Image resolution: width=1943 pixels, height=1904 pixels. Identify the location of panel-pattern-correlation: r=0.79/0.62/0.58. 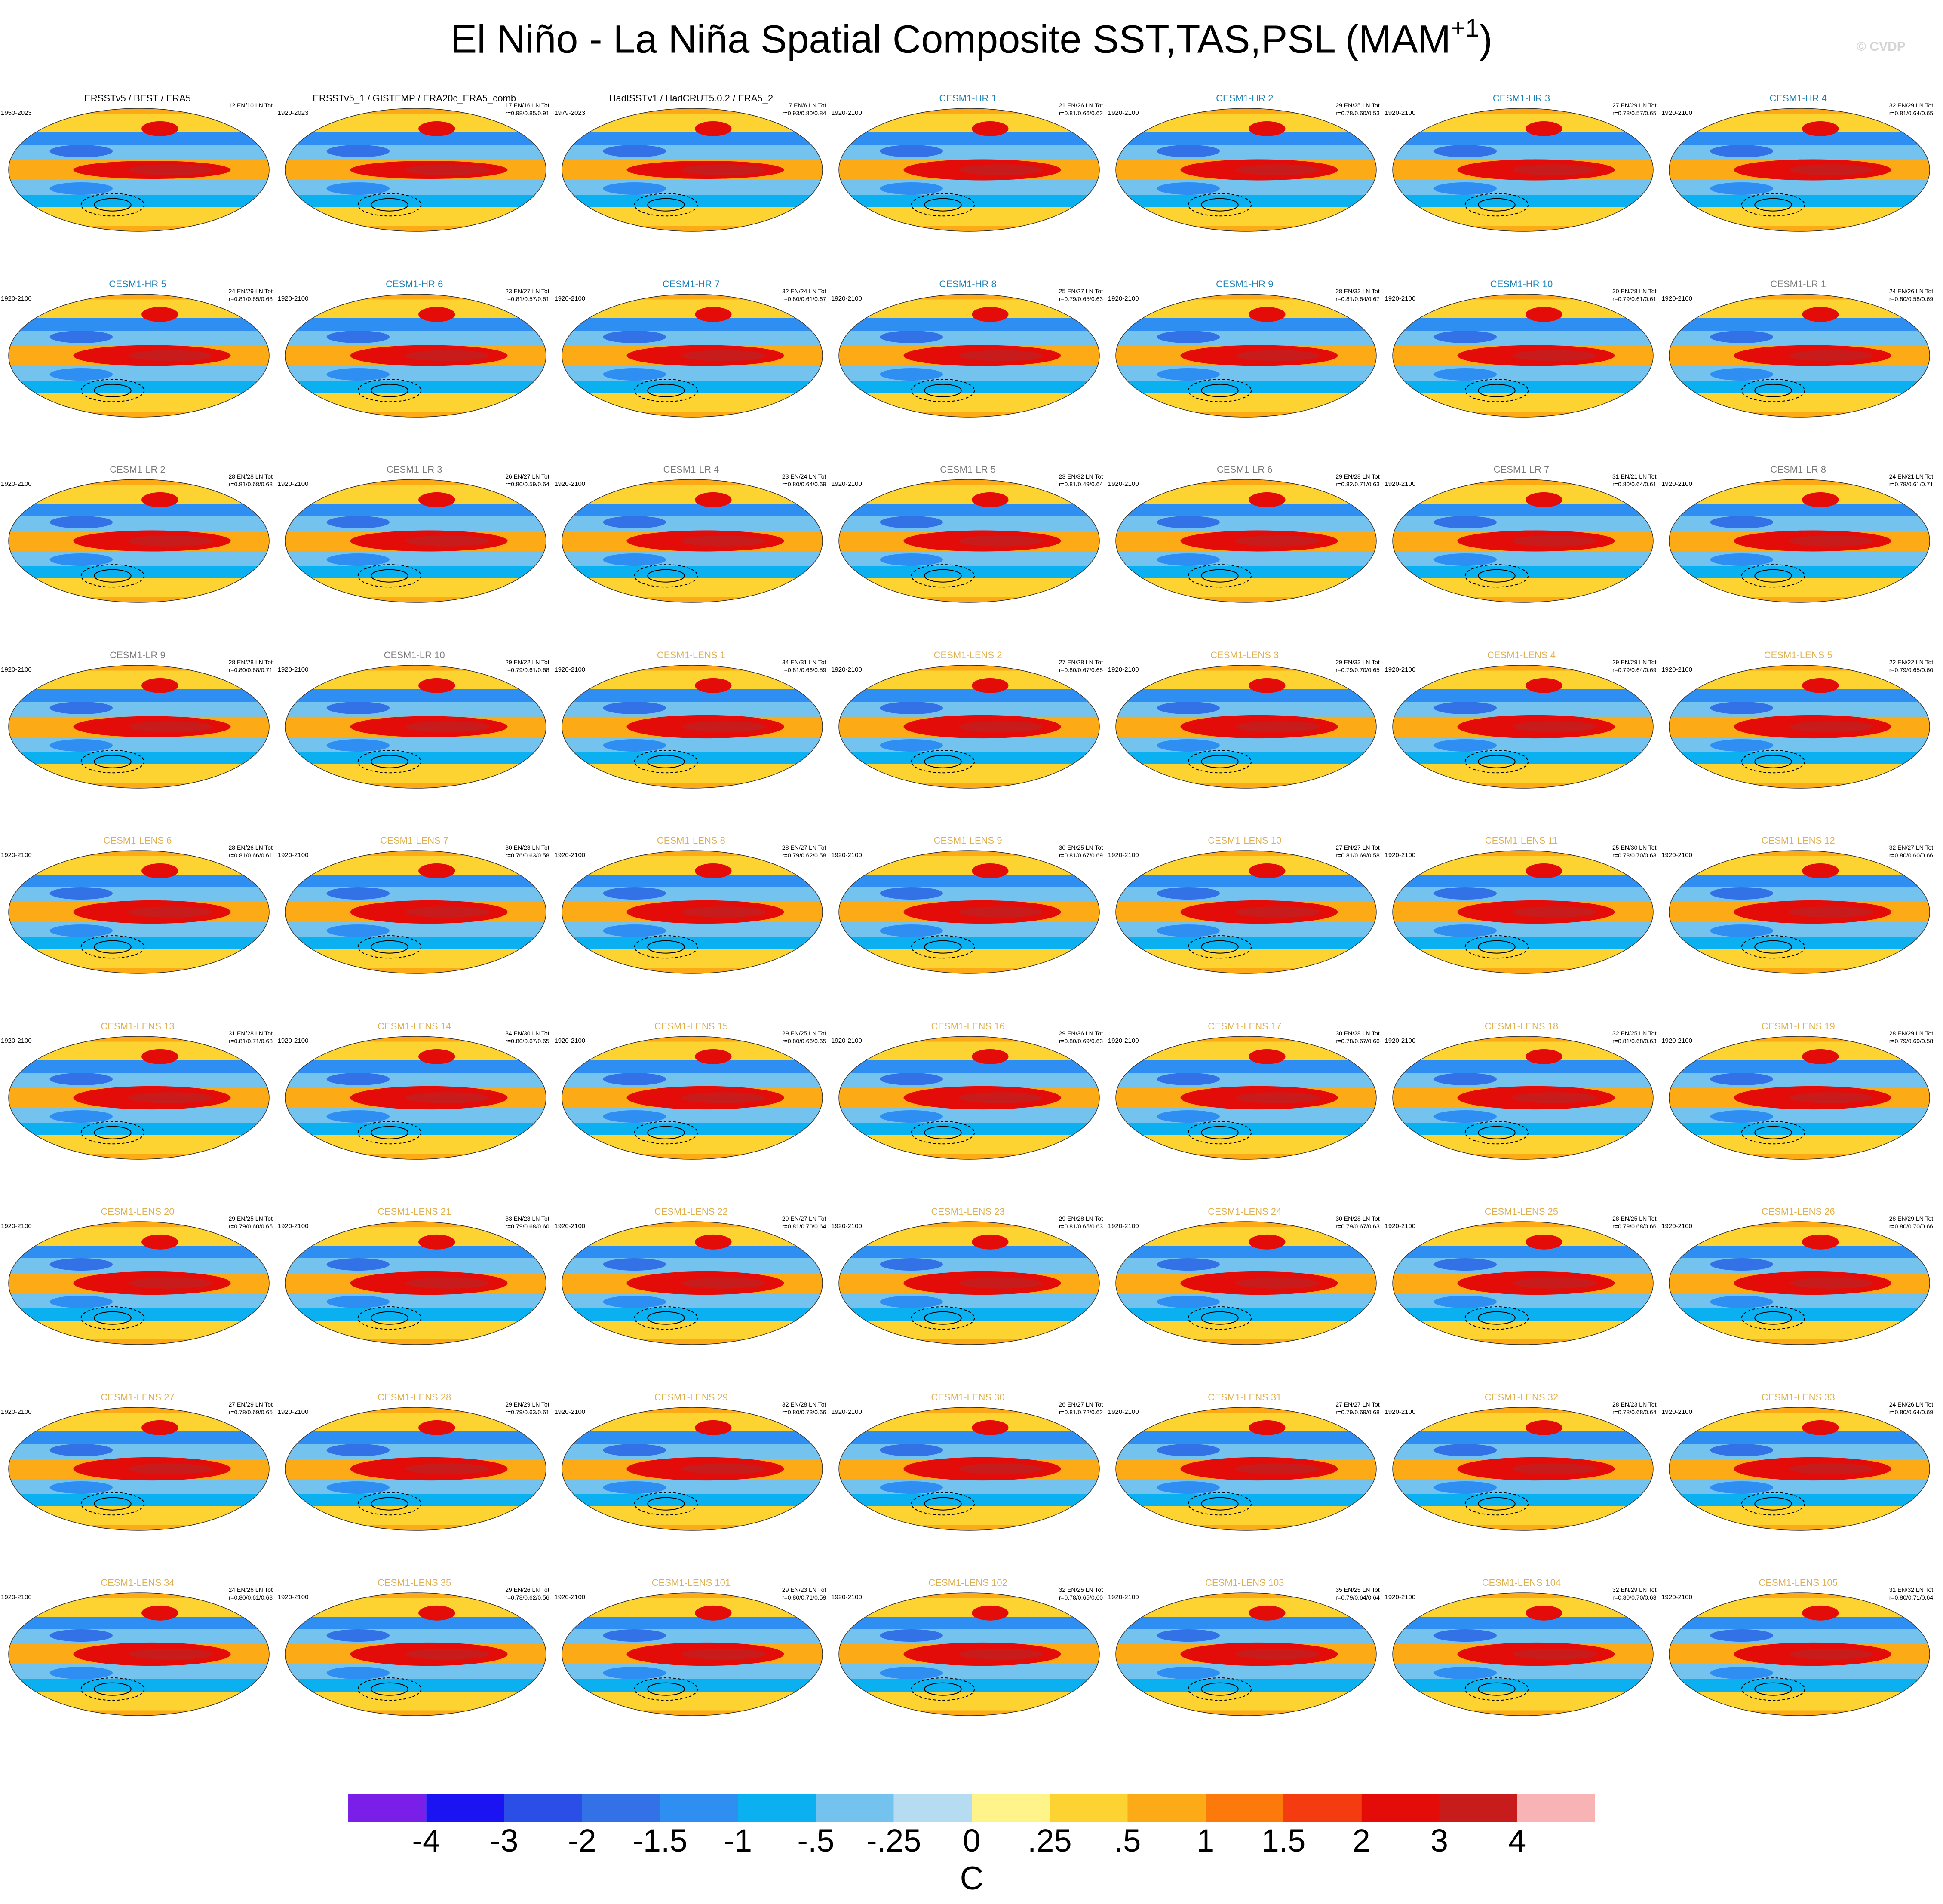
(804, 856).